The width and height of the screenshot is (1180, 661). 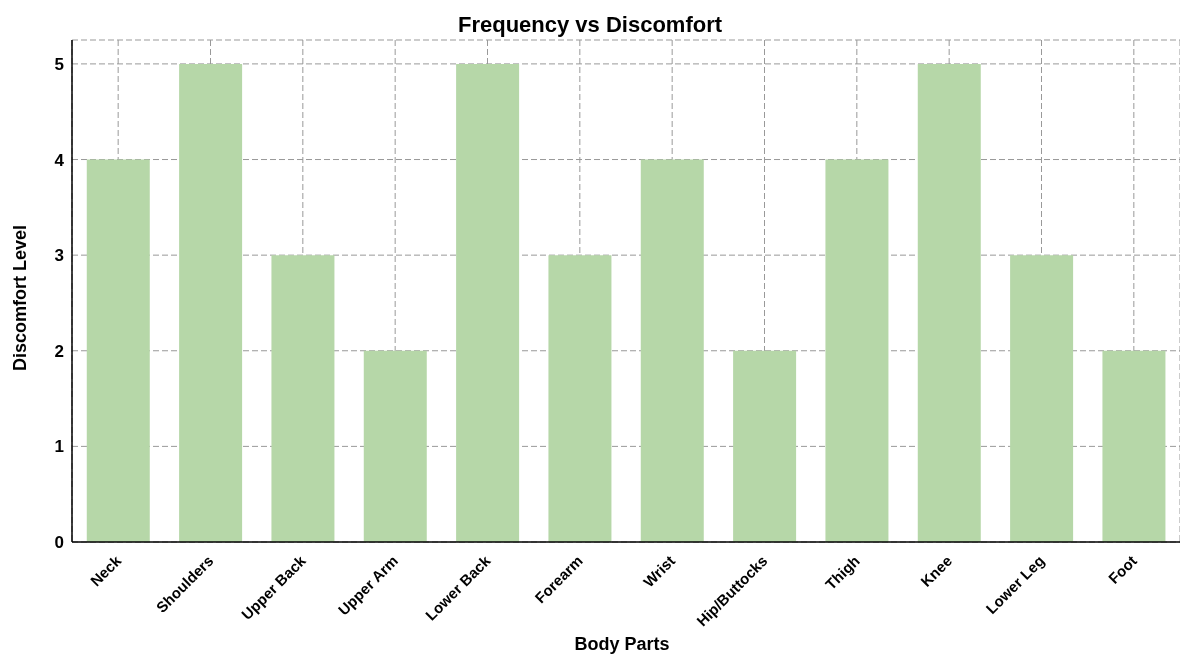 I want to click on y-tick-label: 1, so click(x=59, y=447).